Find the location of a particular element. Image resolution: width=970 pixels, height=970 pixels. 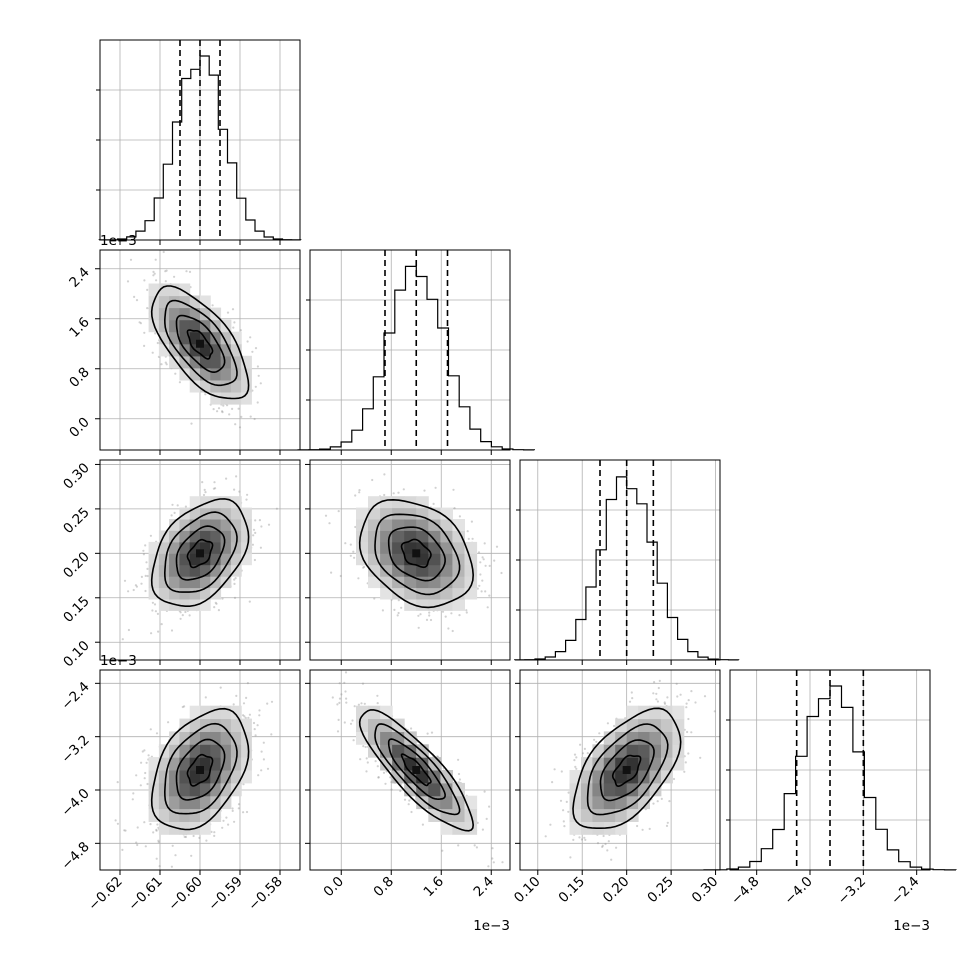

panel-3-1: 0.0 0.8 1.6 2.41e−3 is located at coordinates (407, 802).